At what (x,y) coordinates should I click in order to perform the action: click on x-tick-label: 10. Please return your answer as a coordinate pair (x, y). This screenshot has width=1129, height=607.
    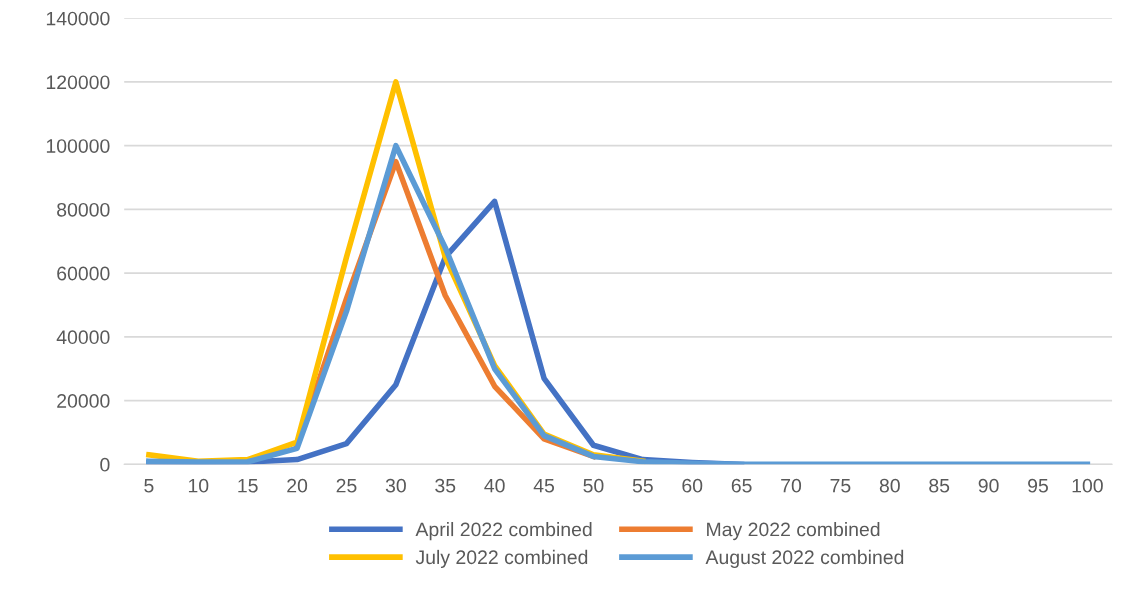
    Looking at the image, I should click on (198, 485).